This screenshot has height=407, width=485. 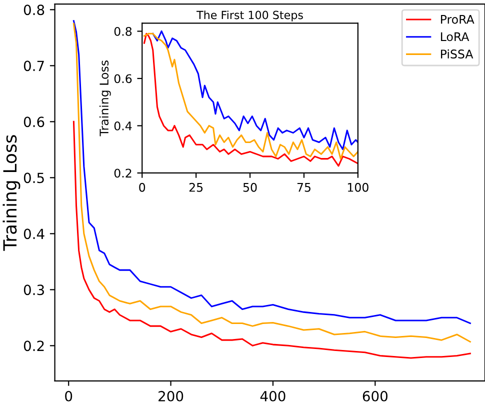 What do you see at coordinates (249, 16) in the screenshot?
I see `chart-title: The First 100 Steps` at bounding box center [249, 16].